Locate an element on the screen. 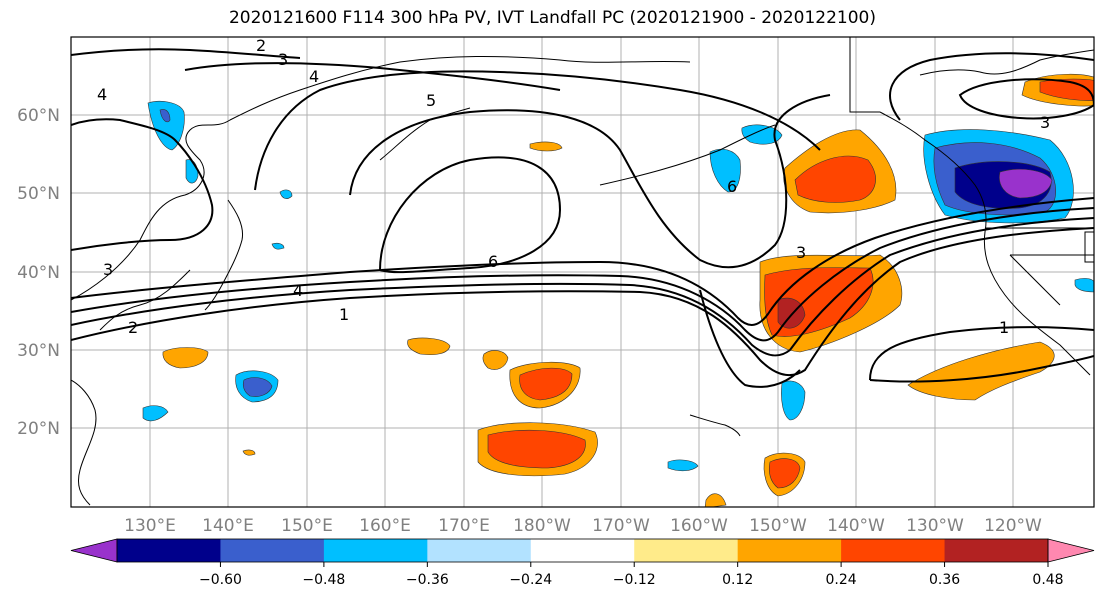  lon-label: 150°E is located at coordinates (307, 526).